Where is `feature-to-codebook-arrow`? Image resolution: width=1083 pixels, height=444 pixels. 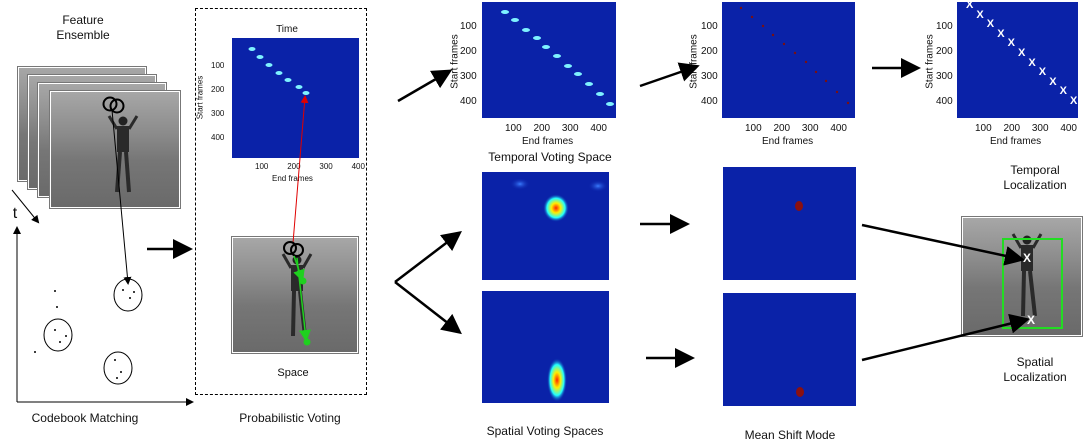 feature-to-codebook-arrow is located at coordinates (121, 197).